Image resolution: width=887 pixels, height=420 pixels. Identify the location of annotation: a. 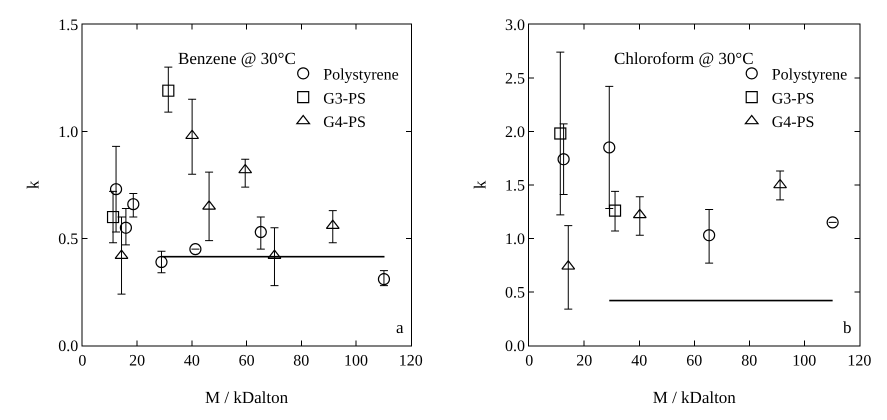
(400, 327).